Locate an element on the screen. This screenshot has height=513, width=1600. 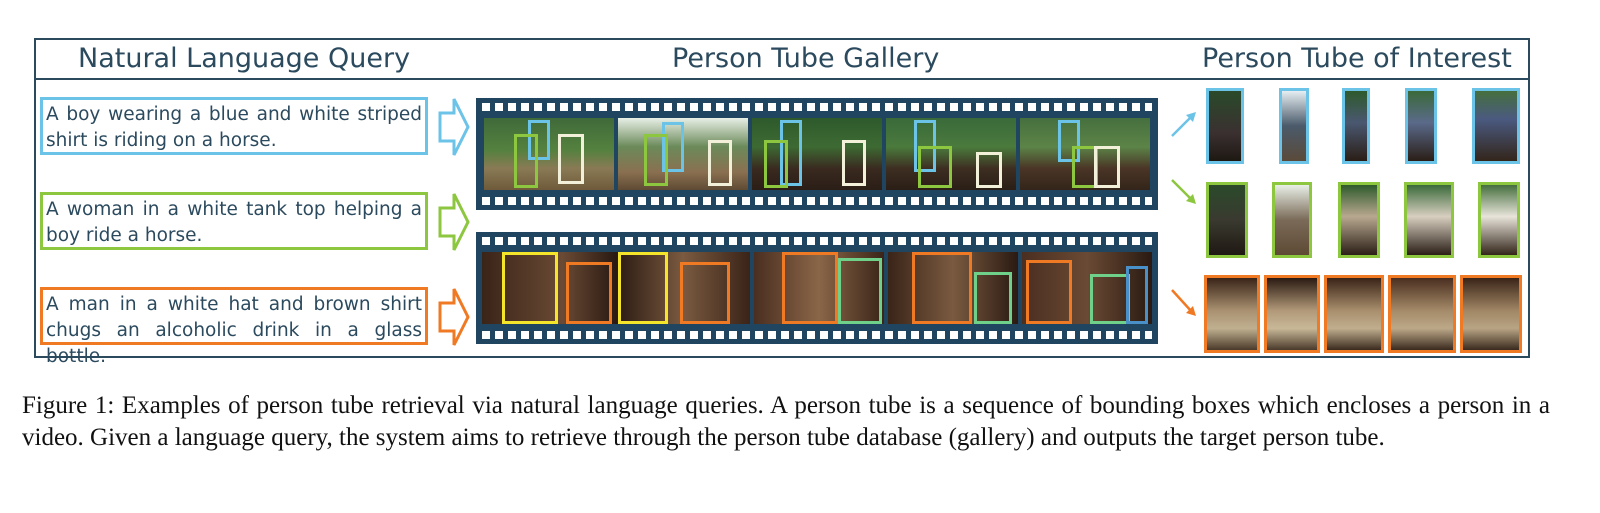
interest-column-title: Person Tube of Interest is located at coordinates (1357, 58).